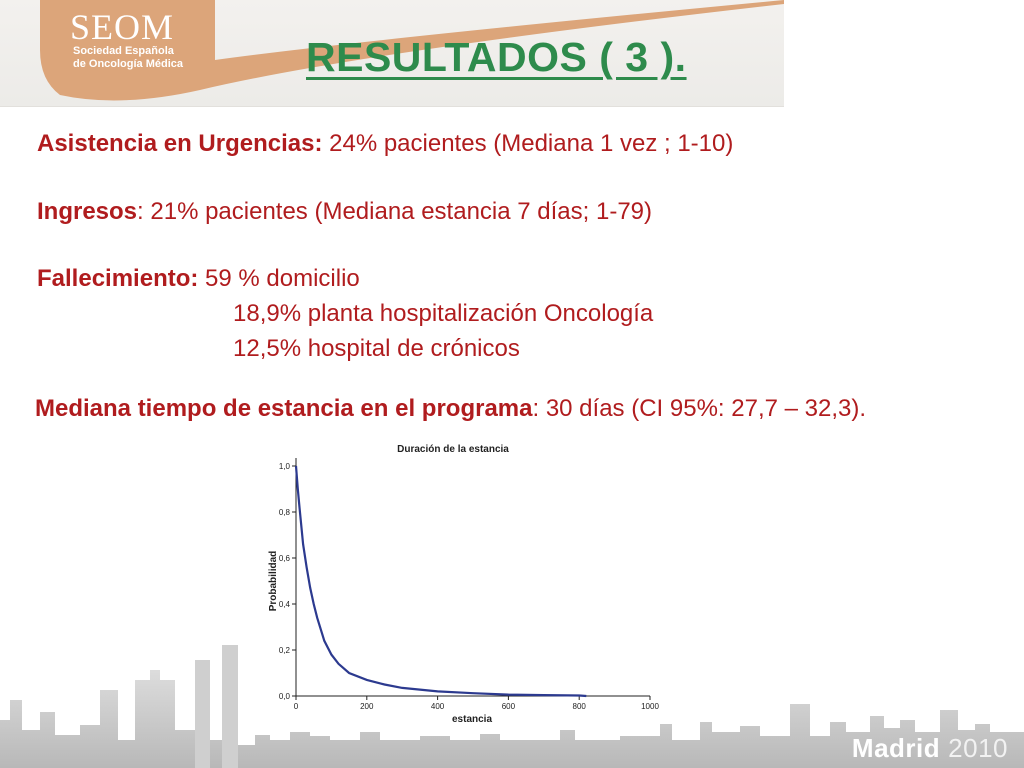 The image size is (1024, 768). I want to click on chart-curve, so click(440, 581).